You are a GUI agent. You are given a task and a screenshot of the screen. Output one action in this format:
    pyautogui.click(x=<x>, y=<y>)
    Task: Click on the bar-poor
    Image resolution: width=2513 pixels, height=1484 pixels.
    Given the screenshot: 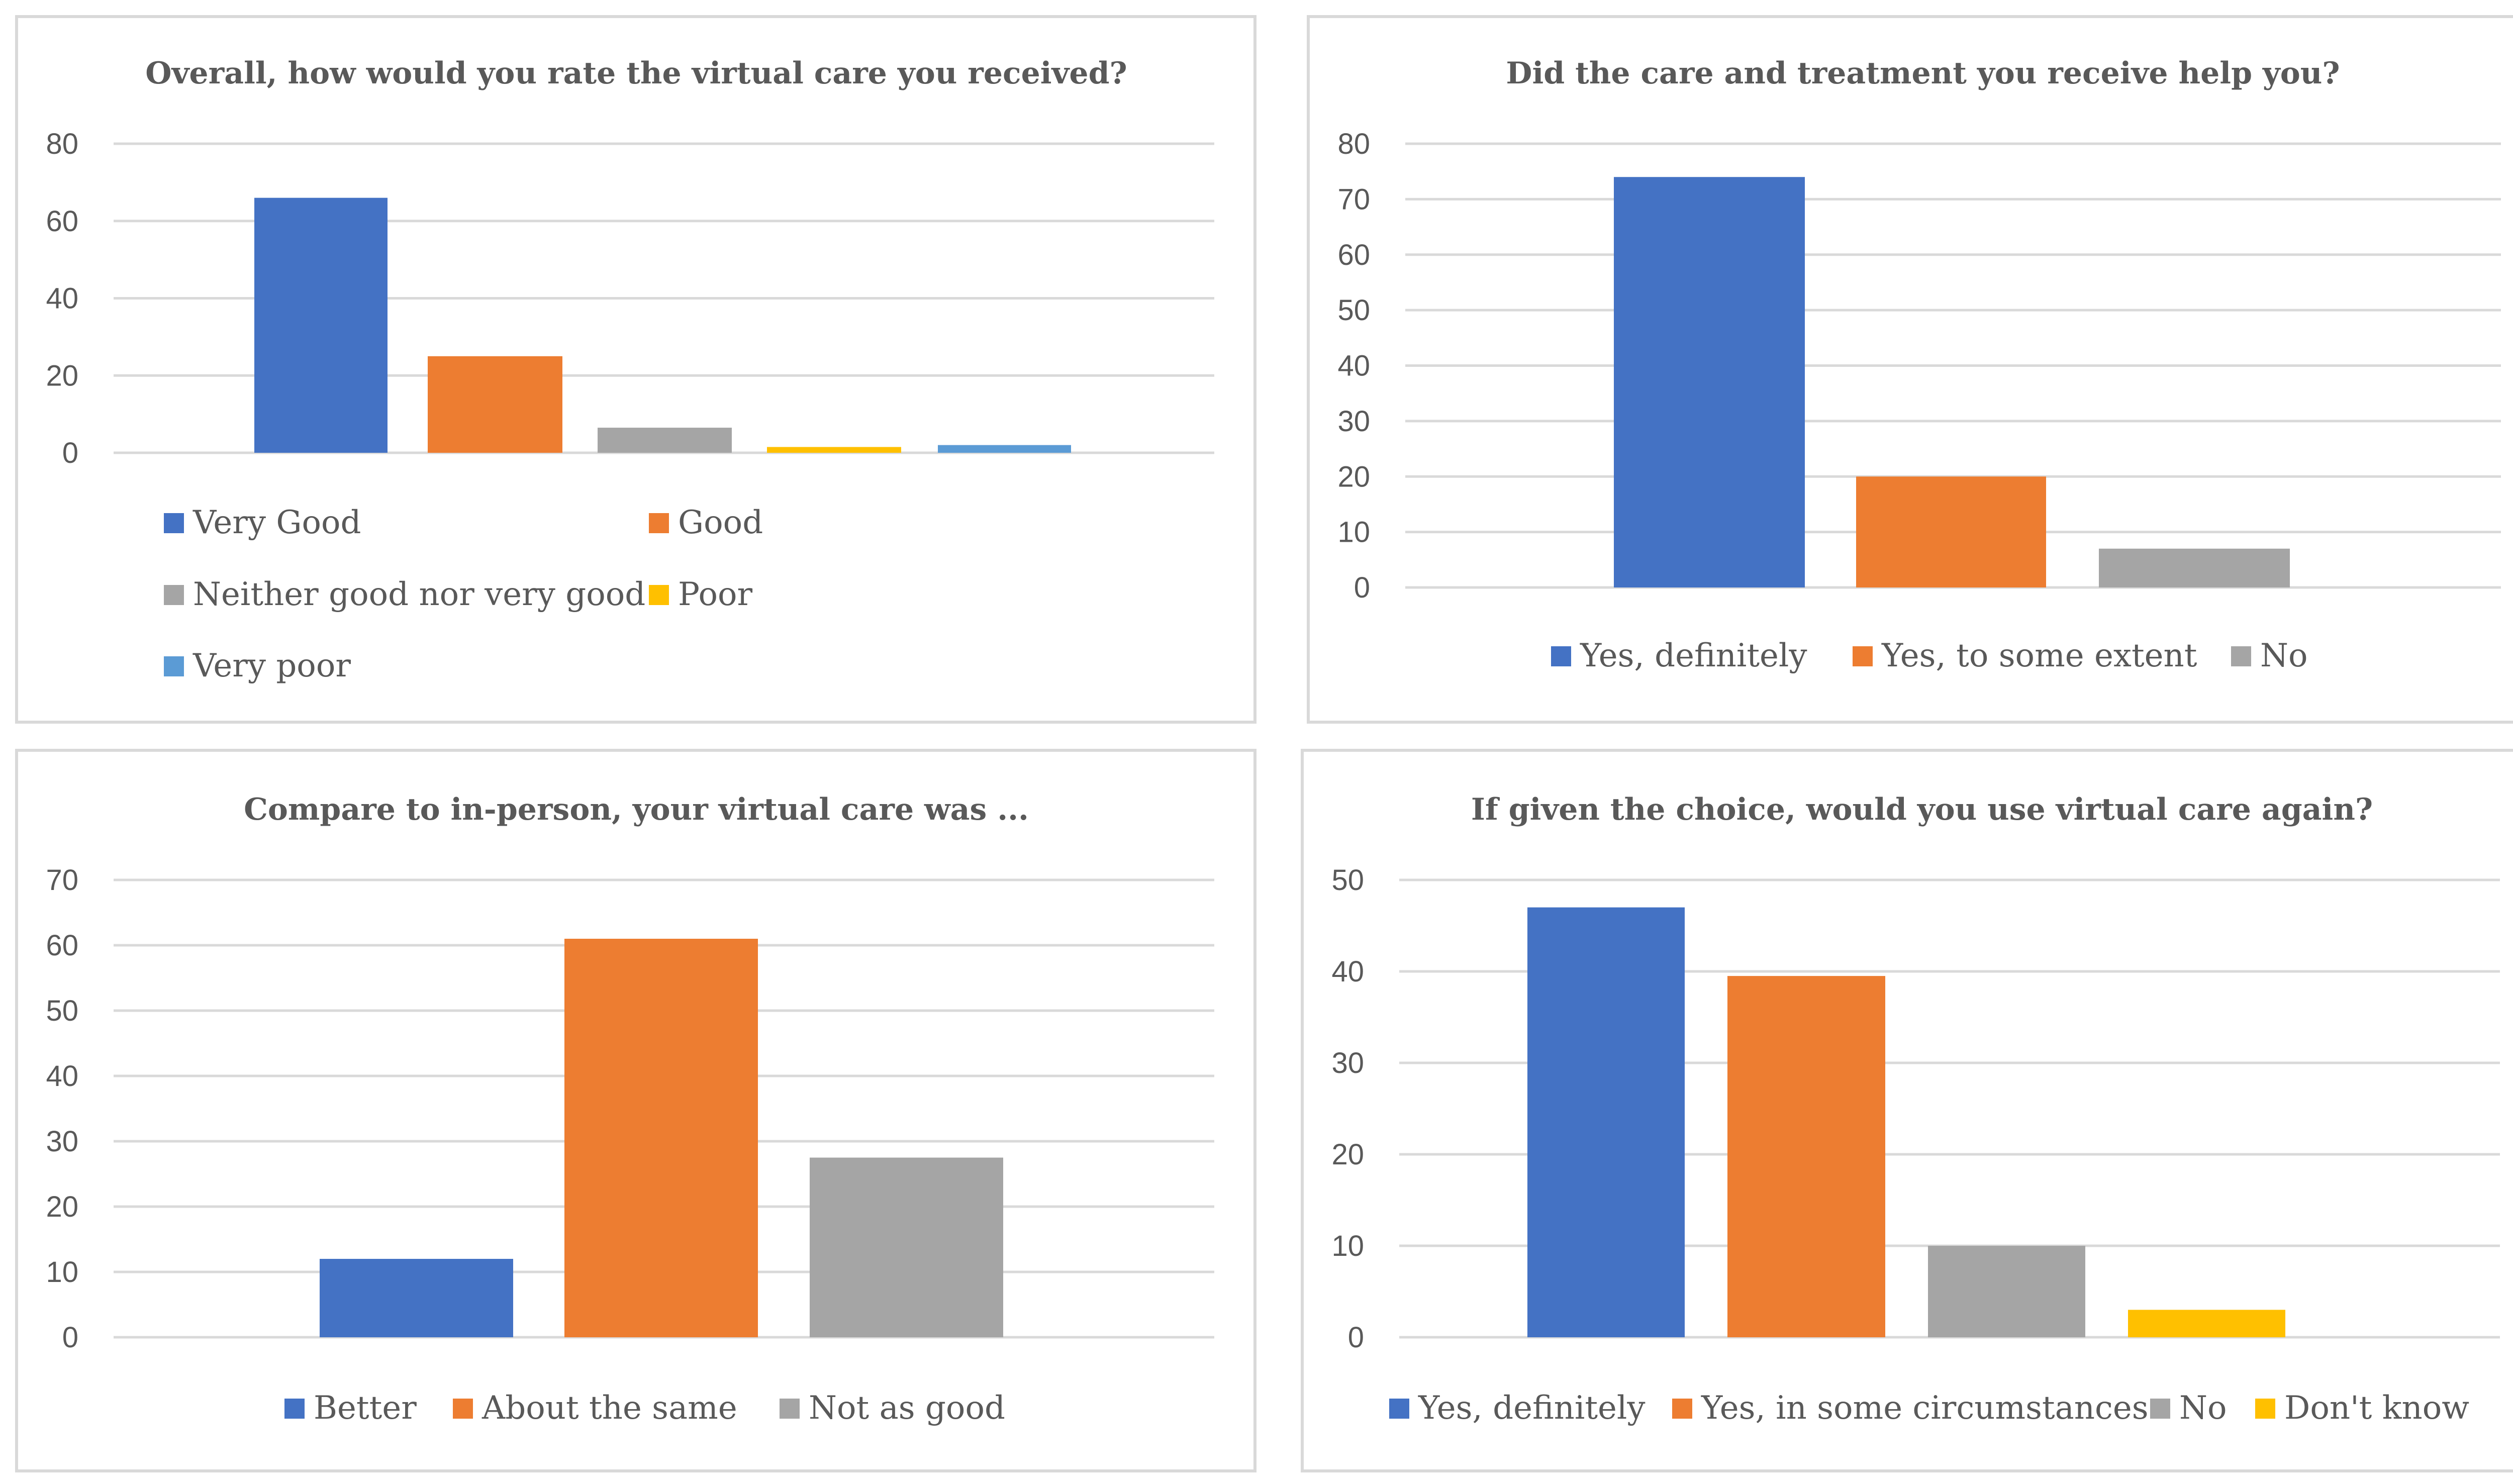 What is the action you would take?
    pyautogui.click(x=834, y=450)
    